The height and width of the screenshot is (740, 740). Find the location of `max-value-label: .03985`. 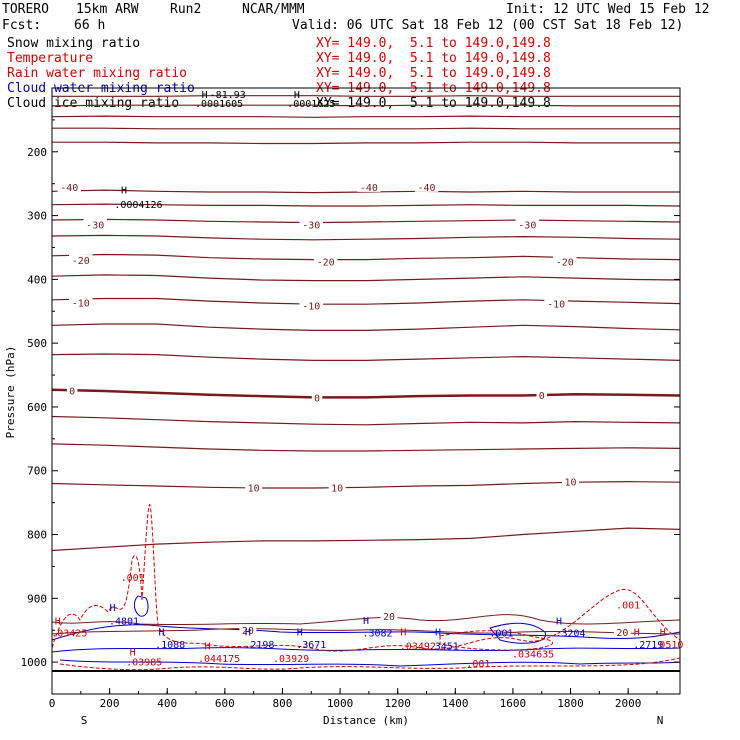

max-value-label: .03985 is located at coordinates (144, 662).